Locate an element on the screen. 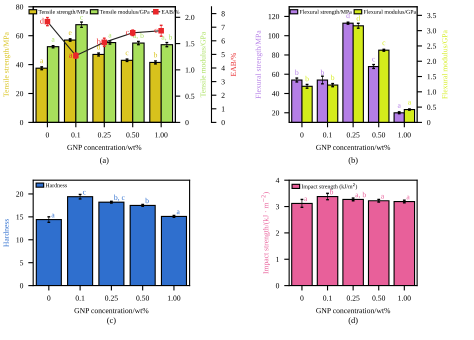 This screenshot has width=474, height=340. text: (d) is located at coordinates (353, 321).